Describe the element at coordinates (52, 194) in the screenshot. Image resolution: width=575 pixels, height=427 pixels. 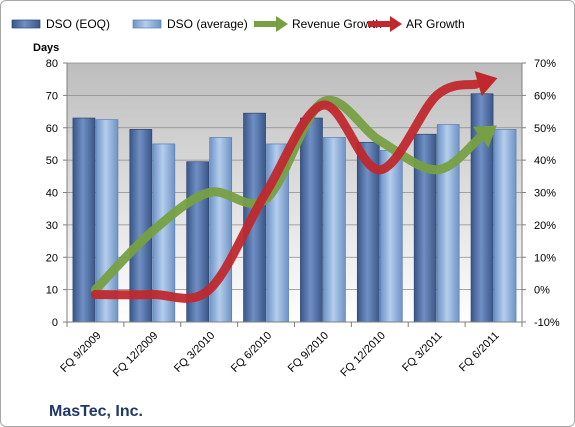
I see `y-tick-label: 40` at that location.